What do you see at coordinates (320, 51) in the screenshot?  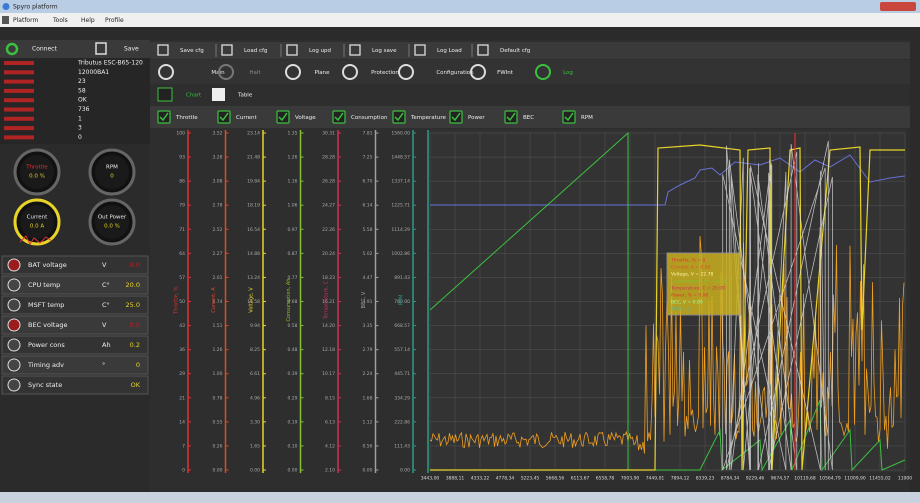 I see `toolbar-button: Log upd` at bounding box center [320, 51].